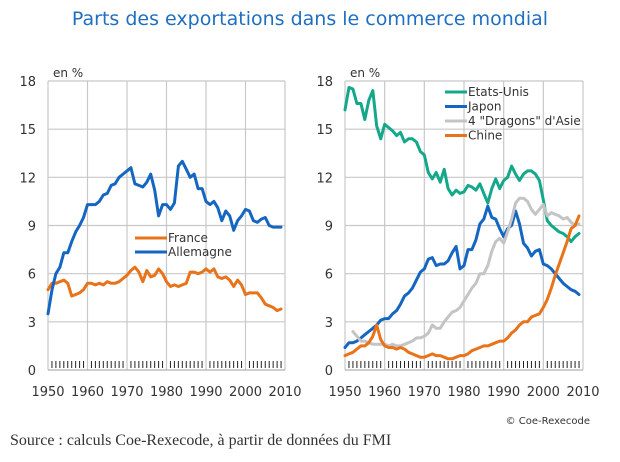  I want to click on series-line-chine, so click(462, 287).